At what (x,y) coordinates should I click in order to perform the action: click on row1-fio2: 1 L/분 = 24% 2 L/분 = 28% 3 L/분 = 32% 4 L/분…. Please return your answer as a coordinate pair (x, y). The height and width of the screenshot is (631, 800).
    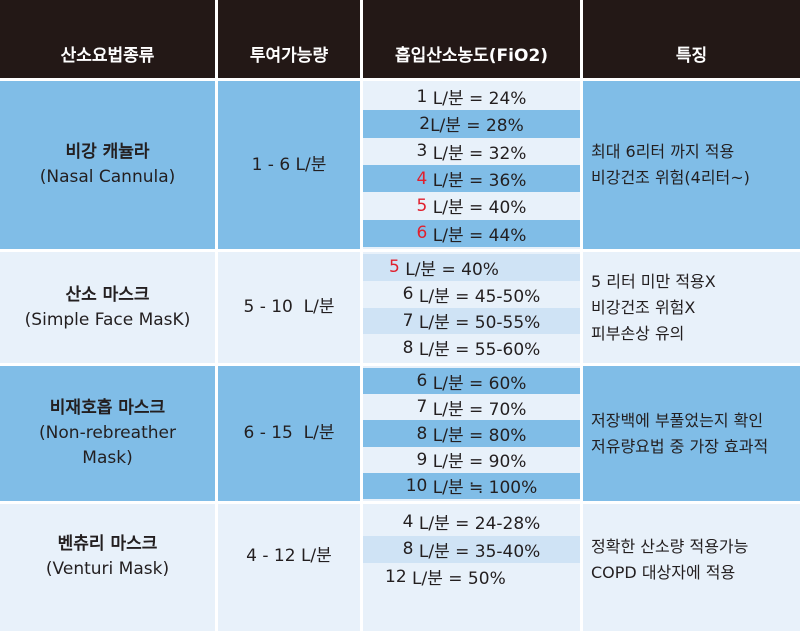
    Looking at the image, I should click on (471, 165).